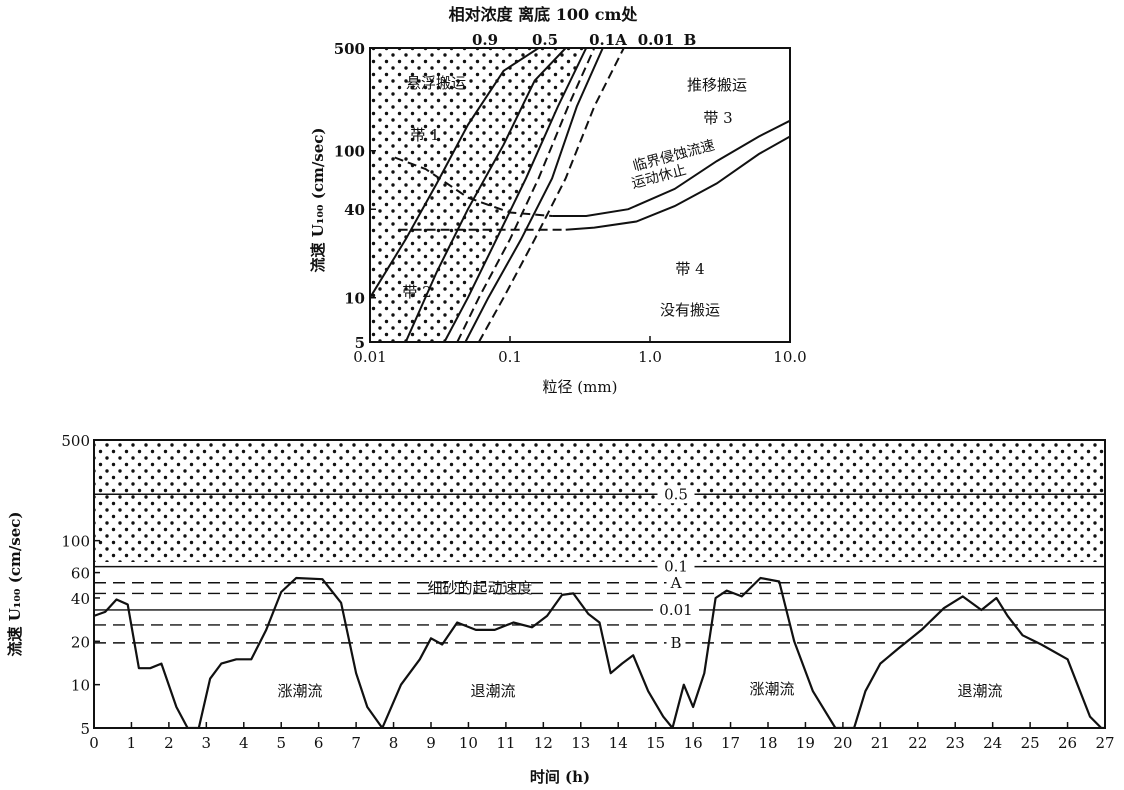  I want to click on bottom-ytick-label: 5, so click(85, 729).